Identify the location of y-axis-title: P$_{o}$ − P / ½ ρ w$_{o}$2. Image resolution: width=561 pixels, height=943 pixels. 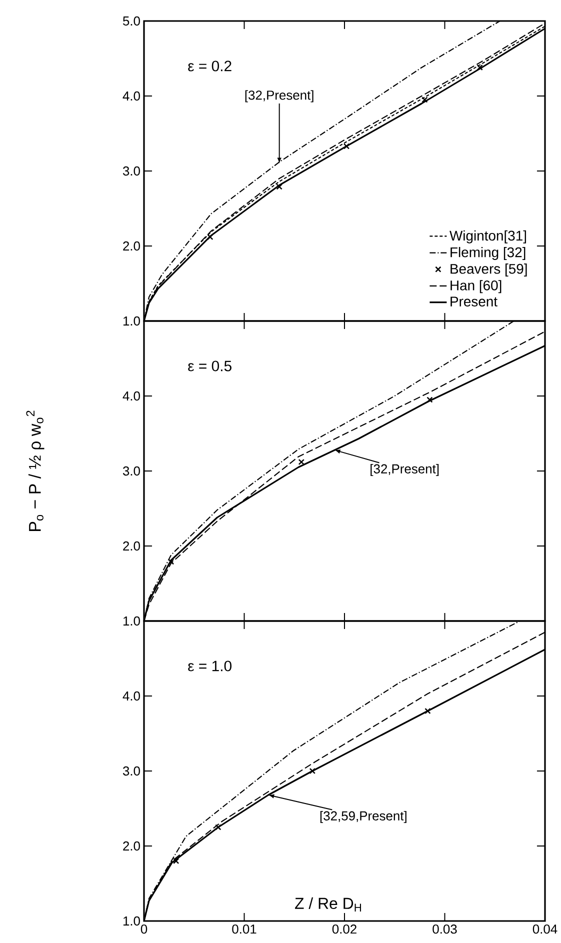
(35, 470).